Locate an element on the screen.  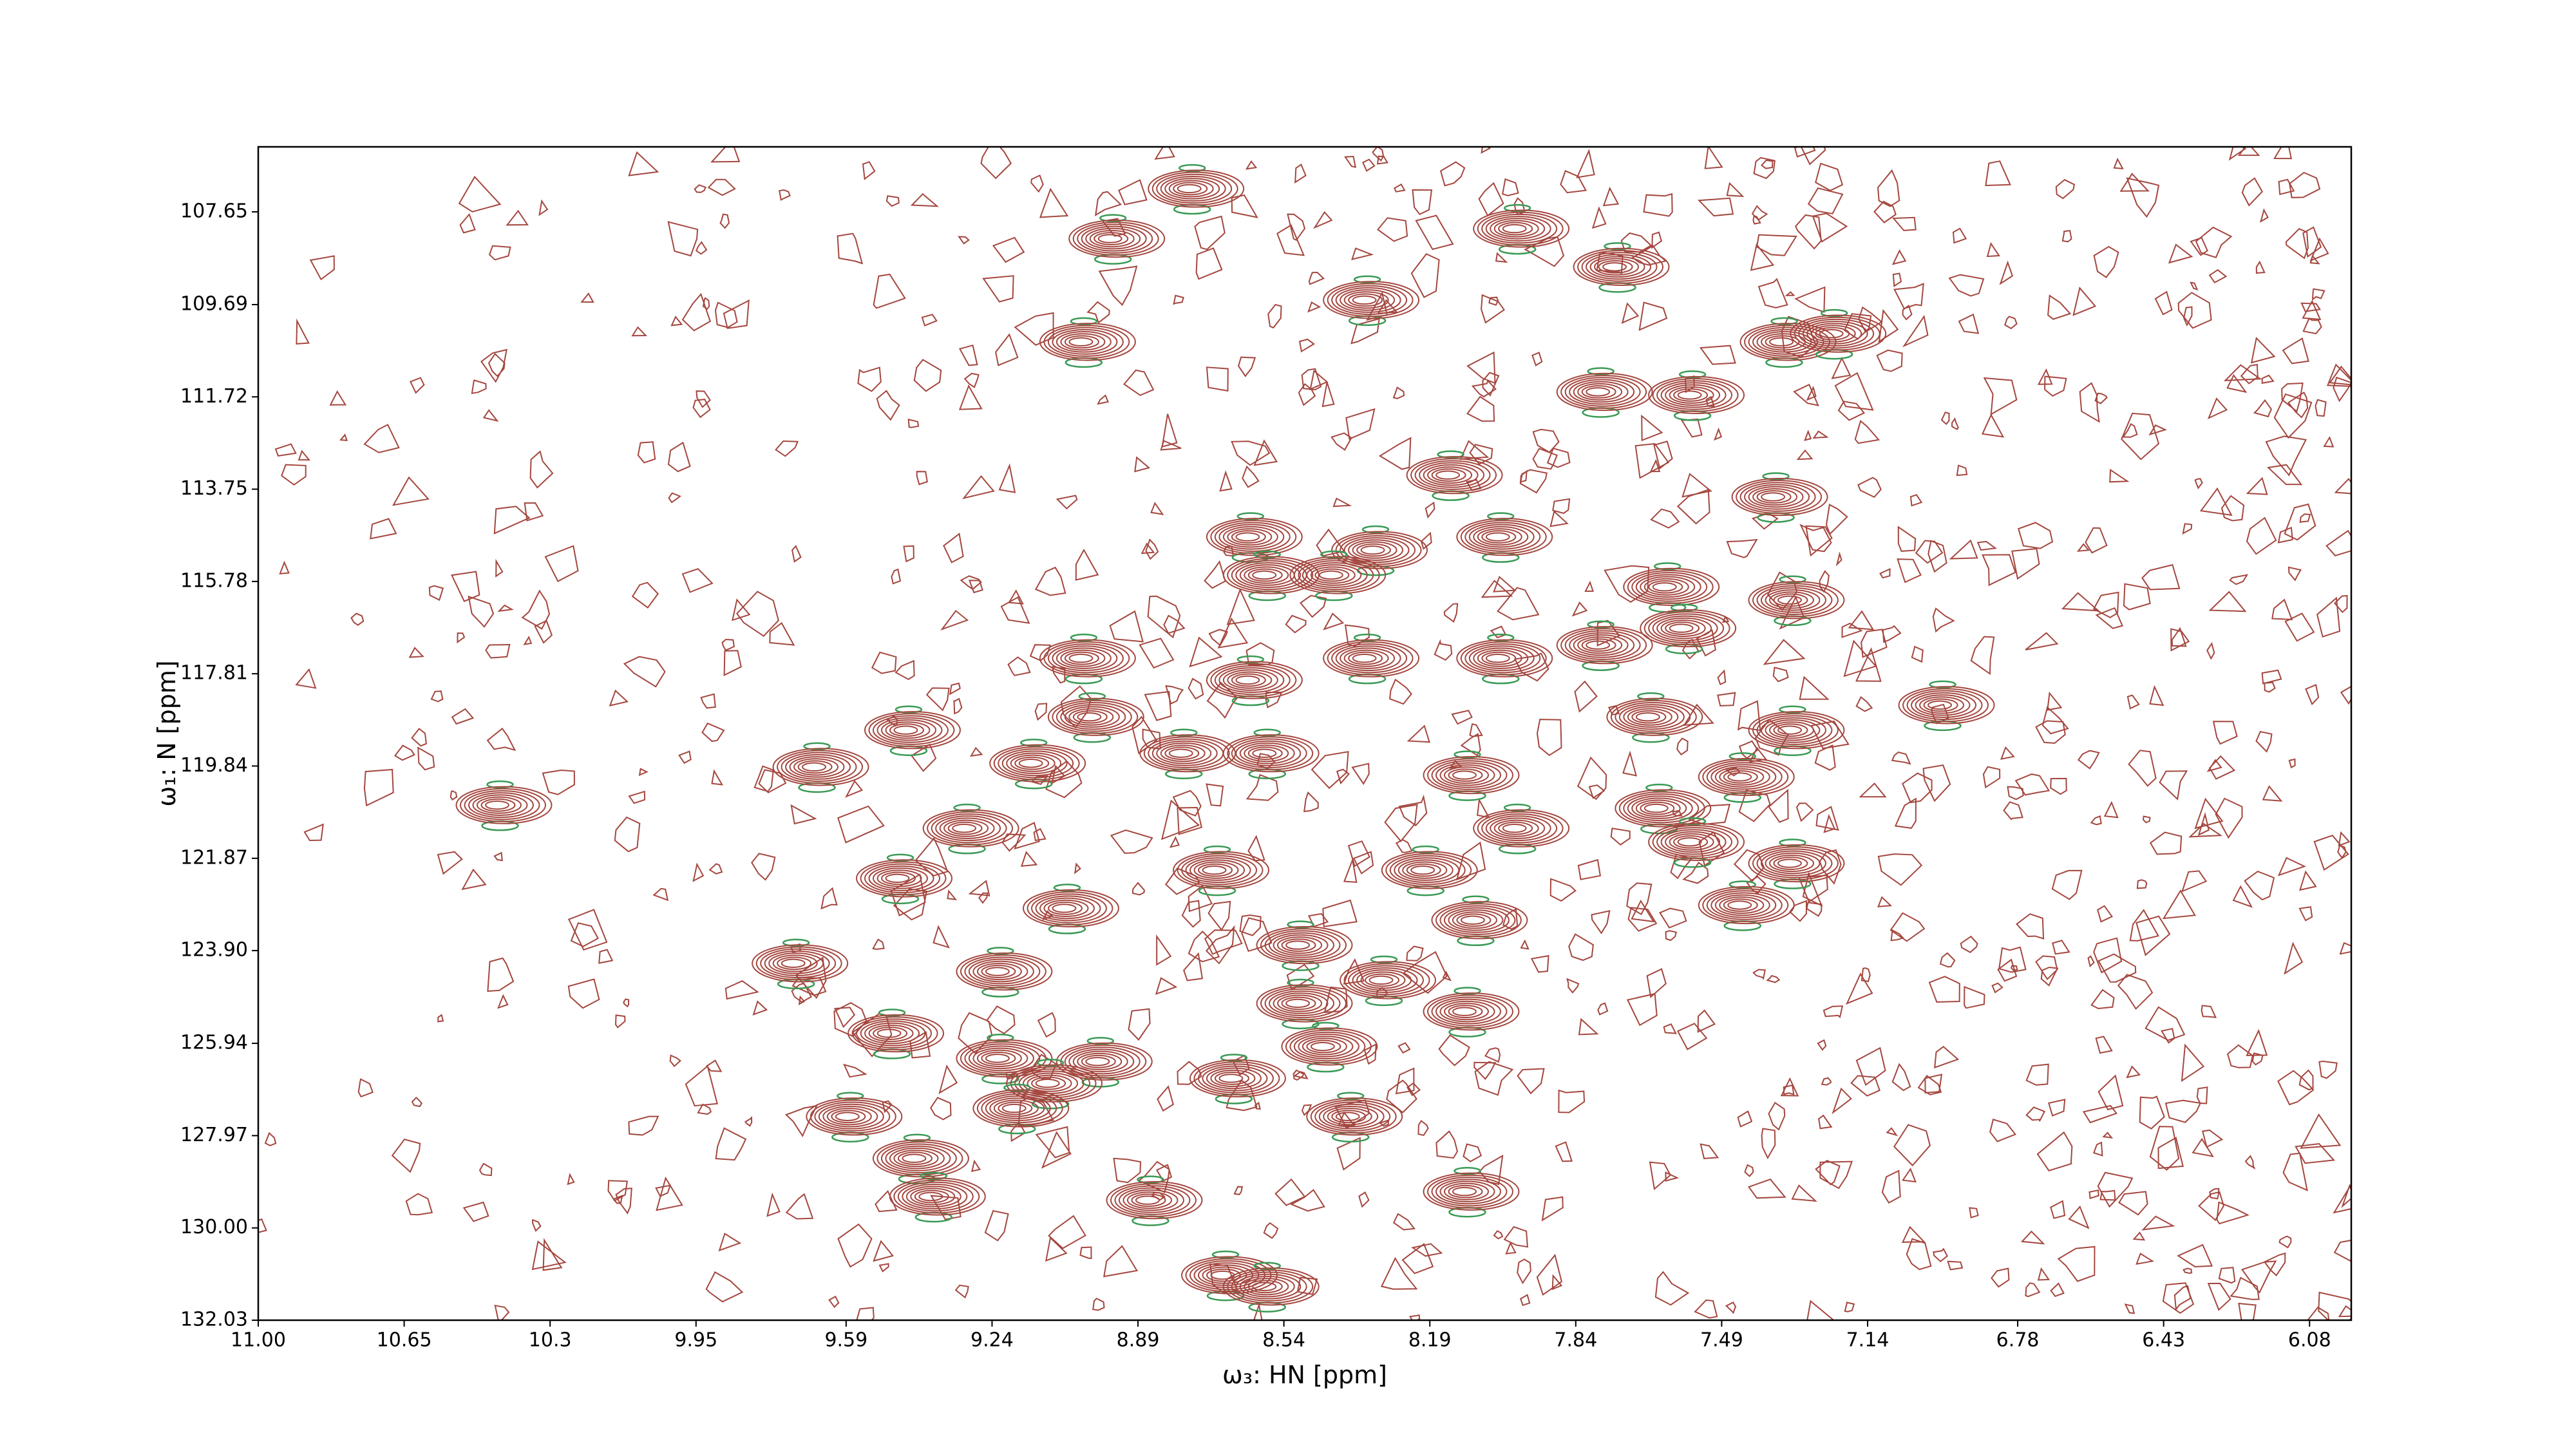
y-tick-label: 121.87 is located at coordinates (214, 857).